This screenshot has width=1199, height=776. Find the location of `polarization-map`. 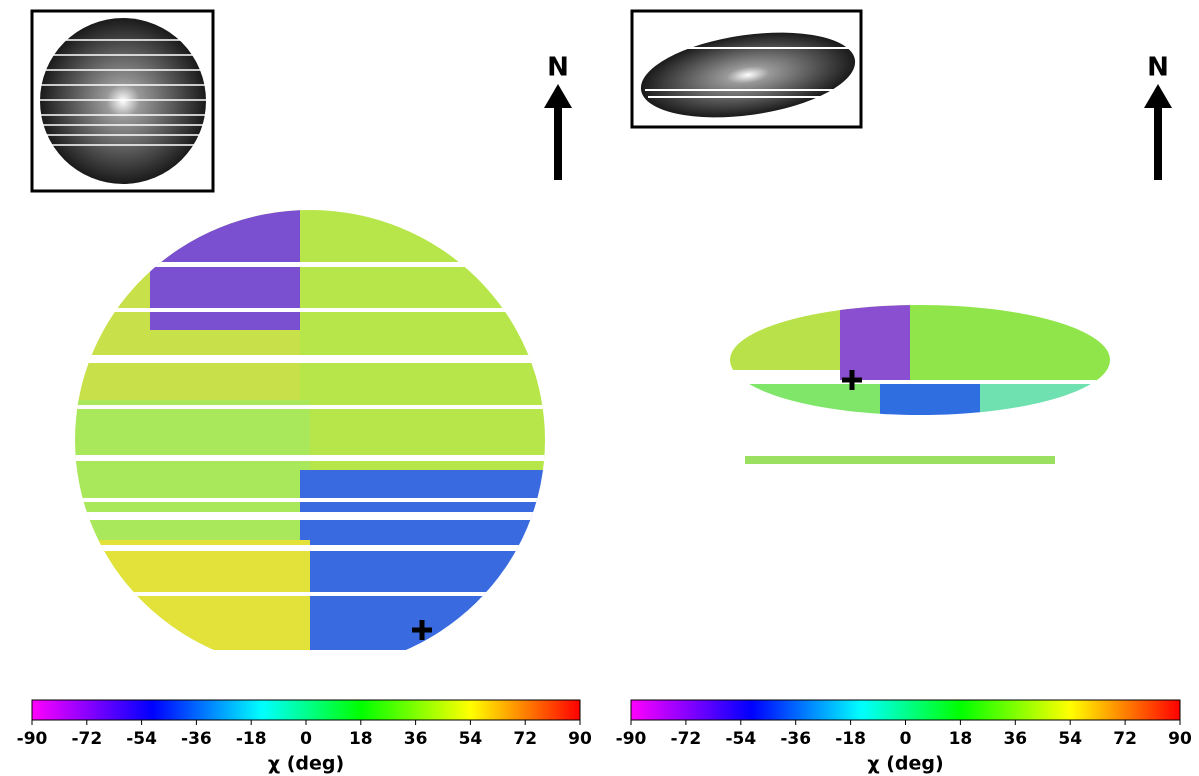

polarization-map is located at coordinates (920, 360).